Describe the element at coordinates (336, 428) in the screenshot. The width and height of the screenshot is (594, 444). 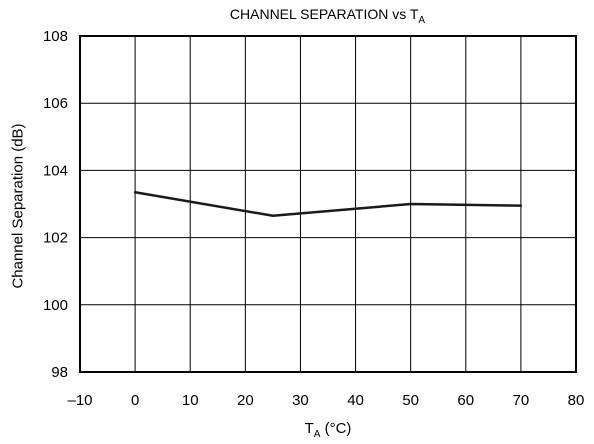
I see `x-axis-label-unit: (°C)` at that location.